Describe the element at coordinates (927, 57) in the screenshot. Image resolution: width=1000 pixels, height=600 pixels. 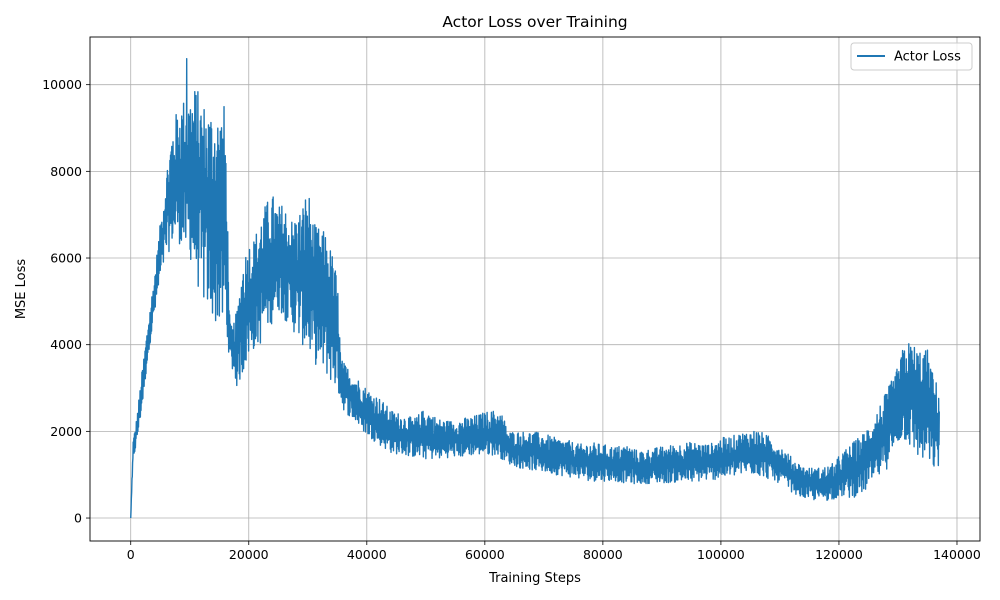
I see `legend-label-actor-loss: Actor Loss` at that location.